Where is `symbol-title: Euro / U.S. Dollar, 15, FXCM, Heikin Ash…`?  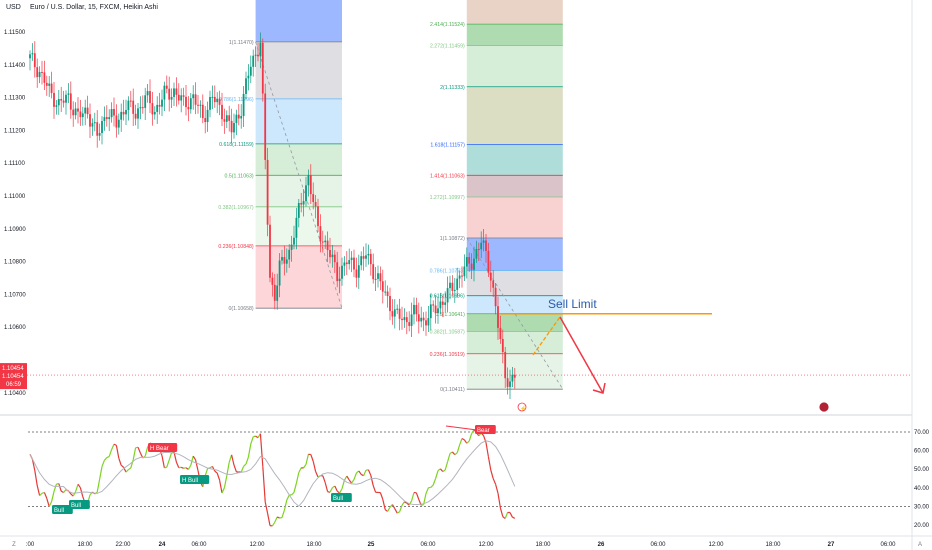 symbol-title: Euro / U.S. Dollar, 15, FXCM, Heikin Ash… is located at coordinates (94, 7).